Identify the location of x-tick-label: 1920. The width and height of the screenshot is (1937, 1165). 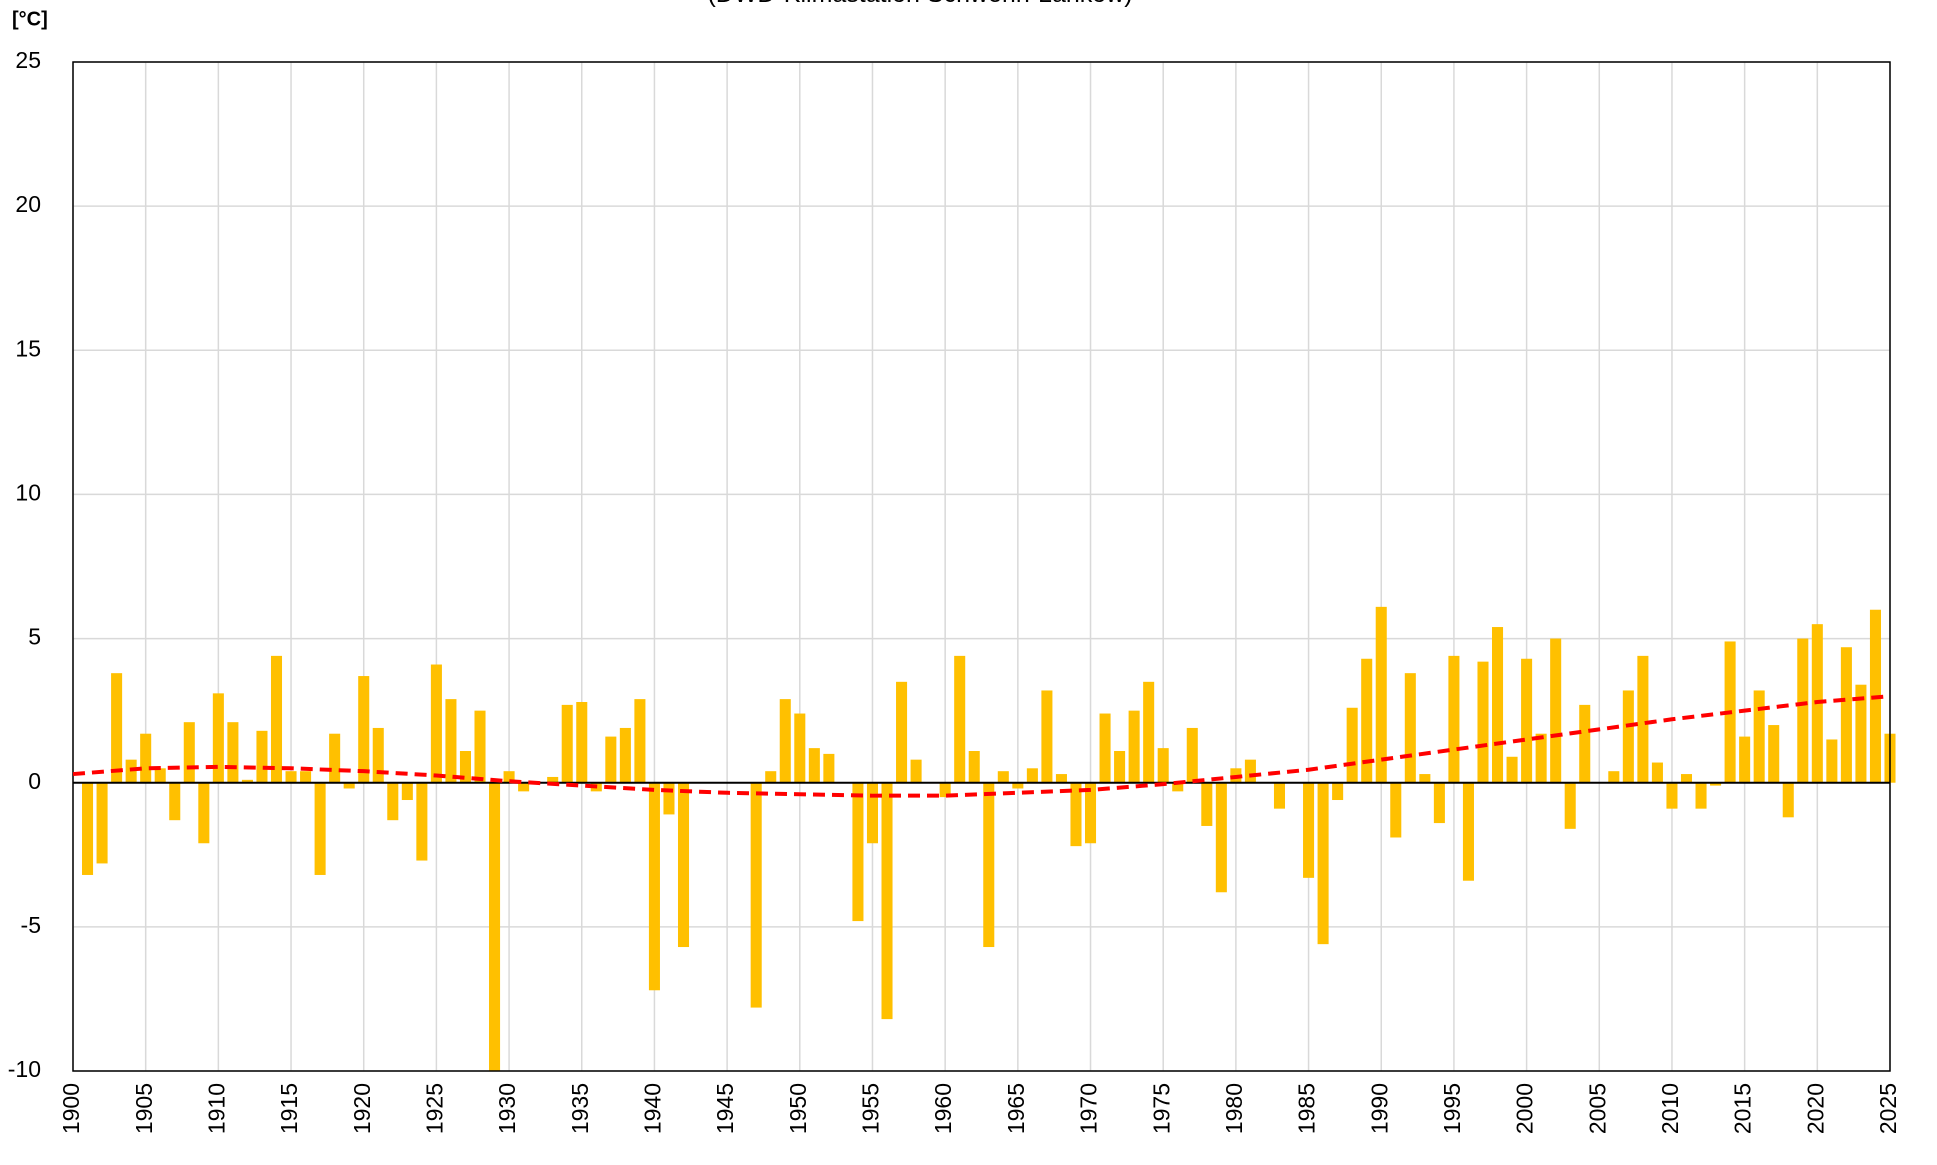
(362, 1108).